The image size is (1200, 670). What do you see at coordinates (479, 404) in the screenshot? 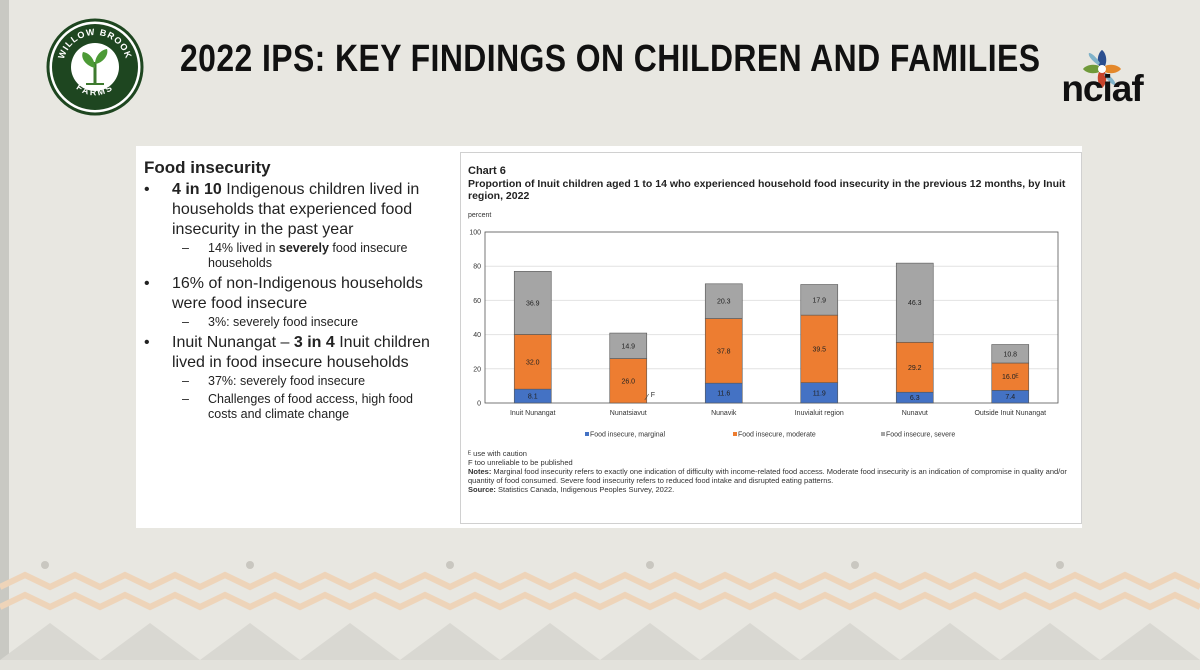
I see `y-tick-label: 0` at bounding box center [479, 404].